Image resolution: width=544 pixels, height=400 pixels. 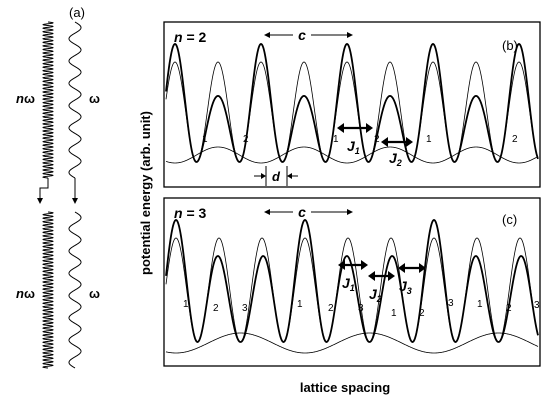 What do you see at coordinates (190, 213) in the screenshot?
I see `panel-c-n-label: n = 3` at bounding box center [190, 213].